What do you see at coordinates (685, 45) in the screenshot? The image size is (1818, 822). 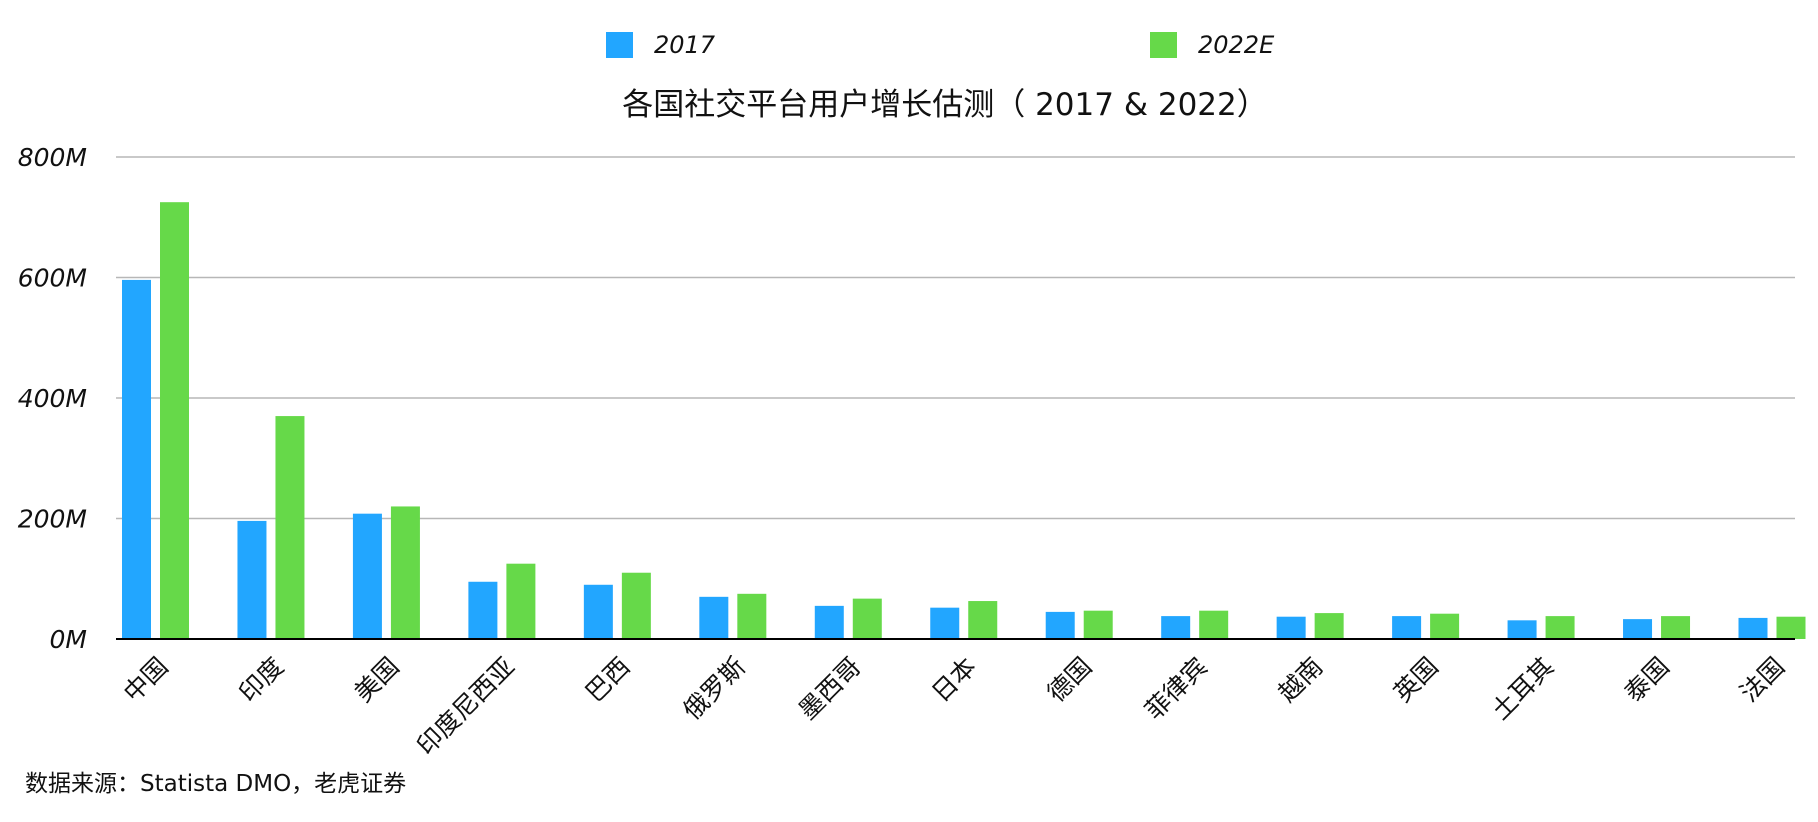 I see `legend-label-2017: 2017` at bounding box center [685, 45].